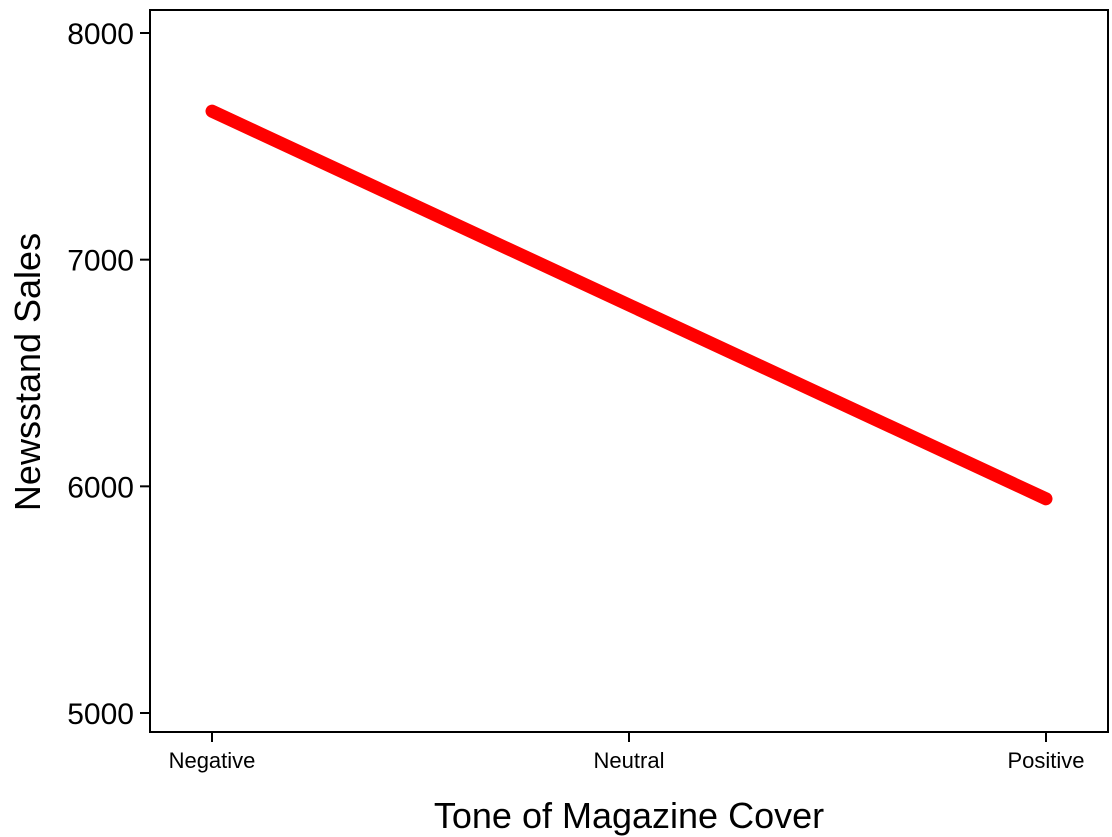 The width and height of the screenshot is (1112, 837). What do you see at coordinates (212, 760) in the screenshot?
I see `x-tick-label: Negative` at bounding box center [212, 760].